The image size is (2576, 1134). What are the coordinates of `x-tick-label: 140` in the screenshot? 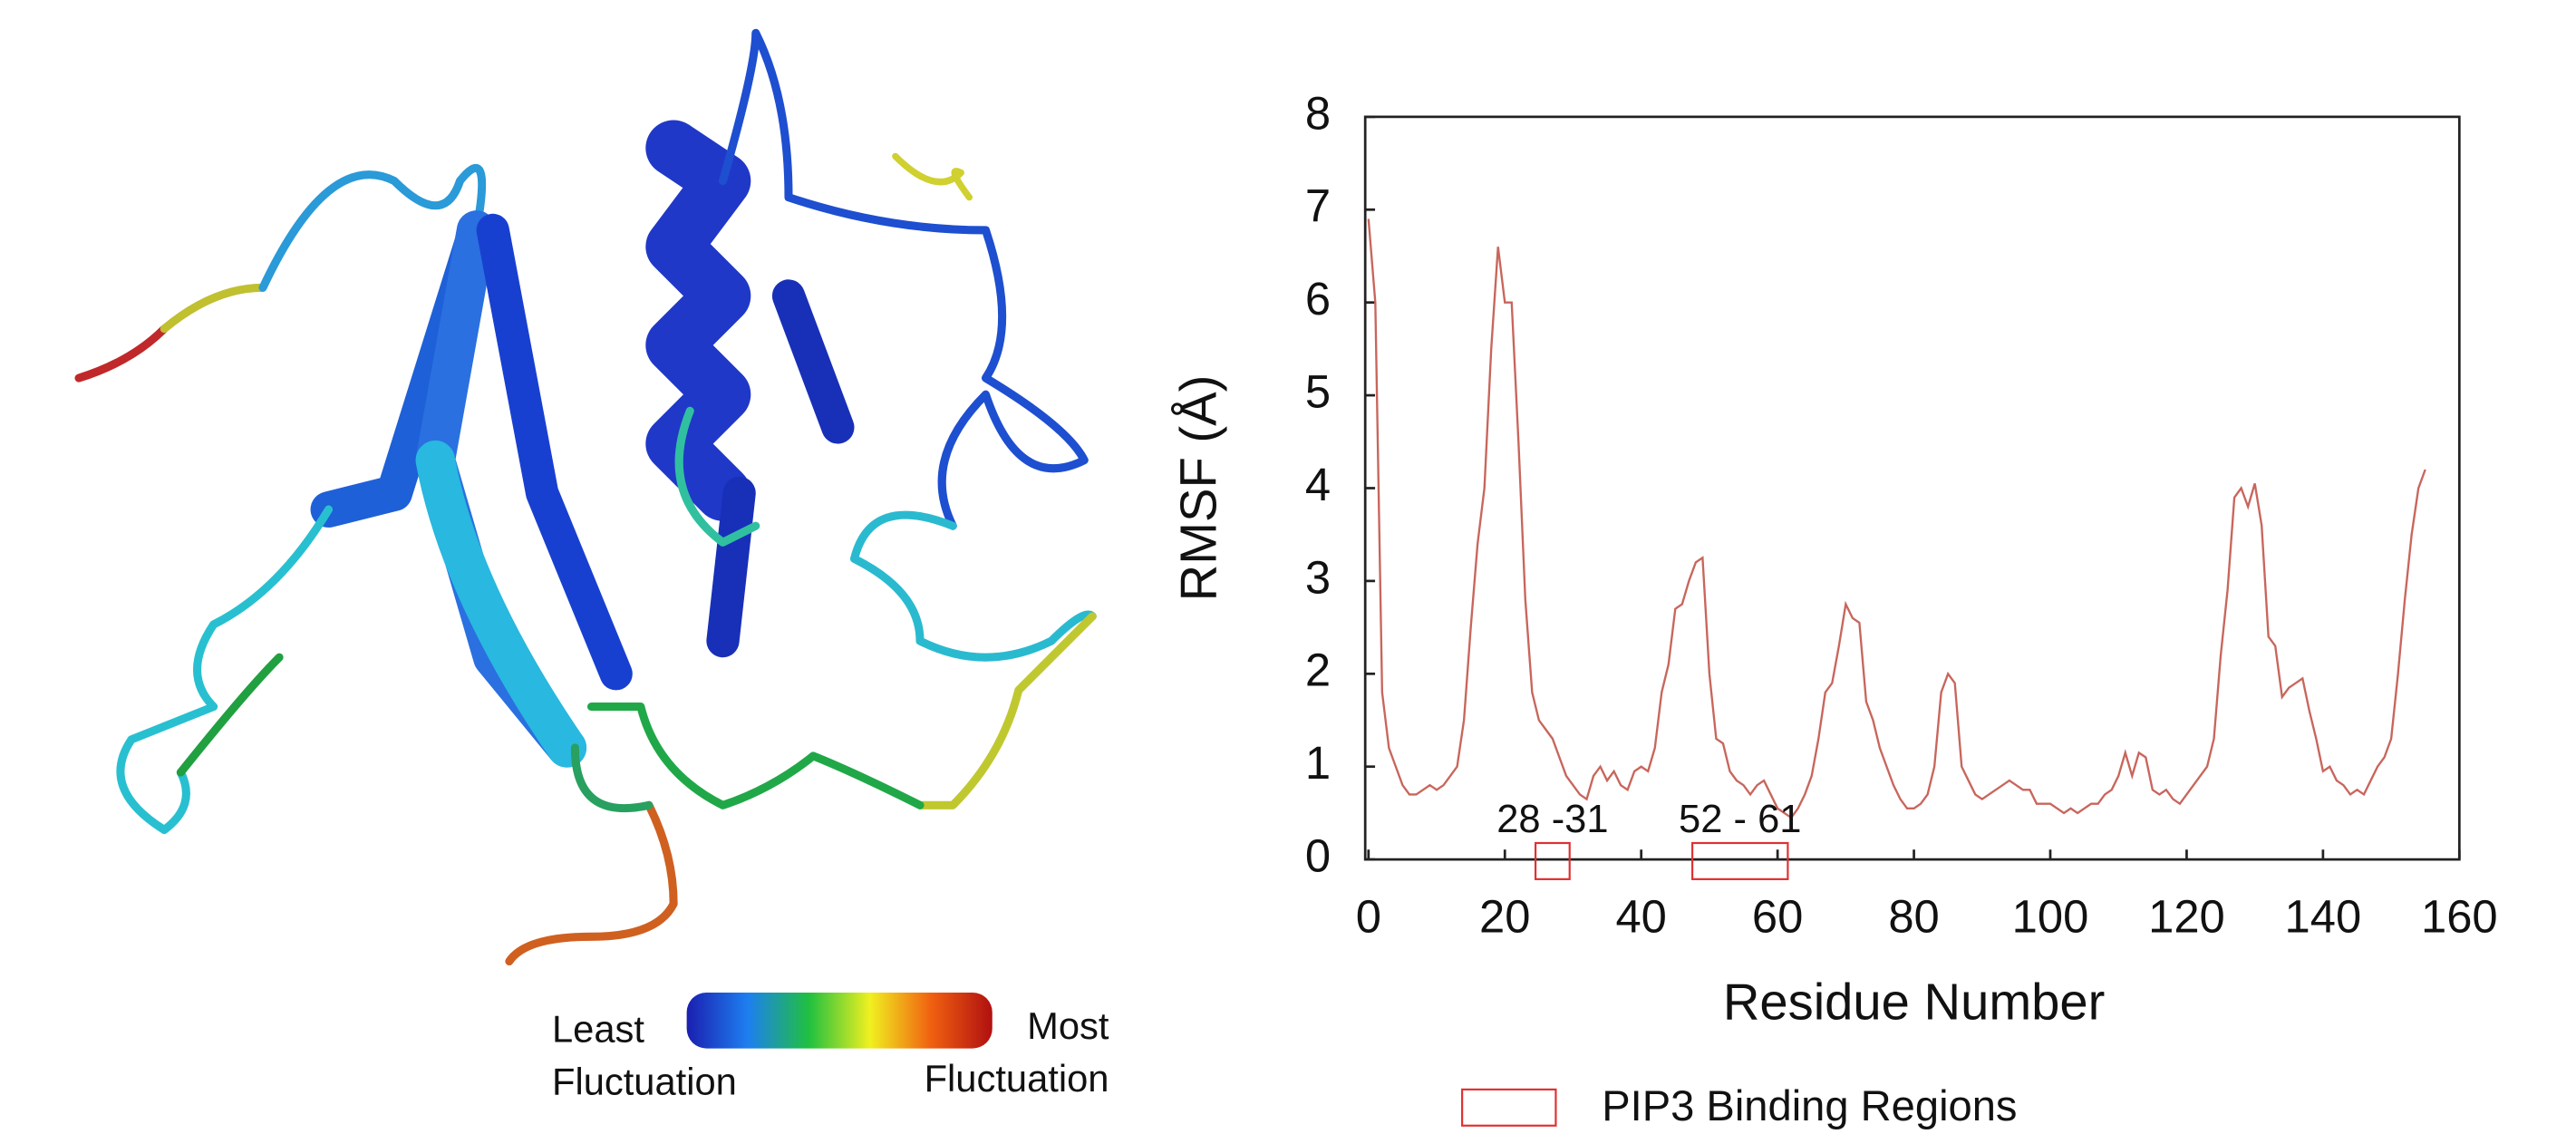 It's located at (2323, 917).